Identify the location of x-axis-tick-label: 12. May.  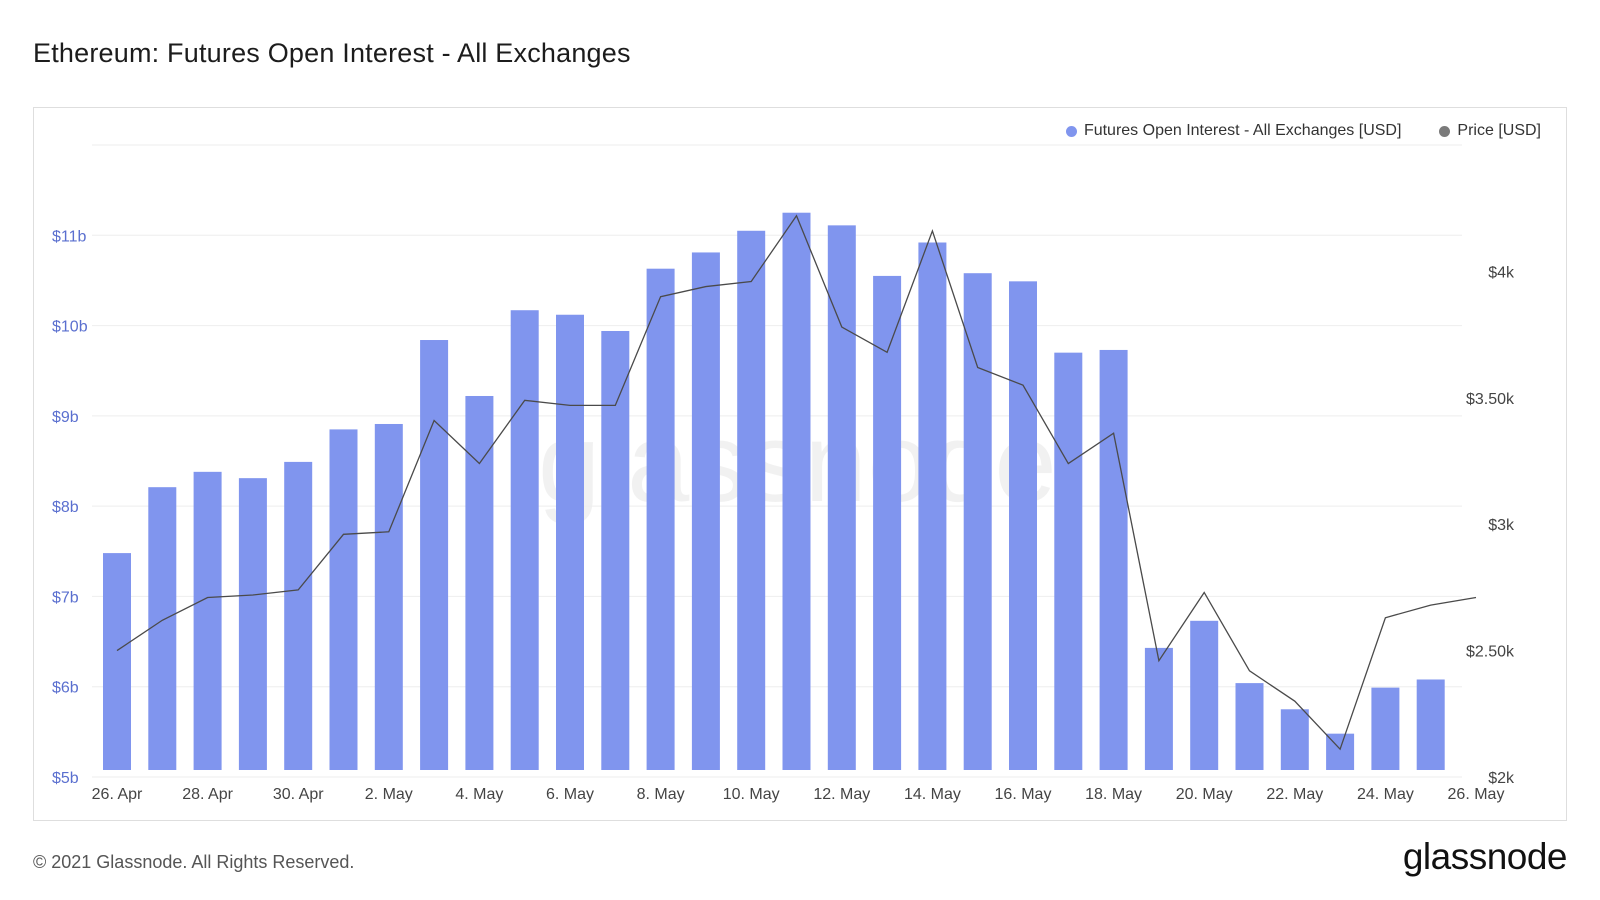
(841, 794).